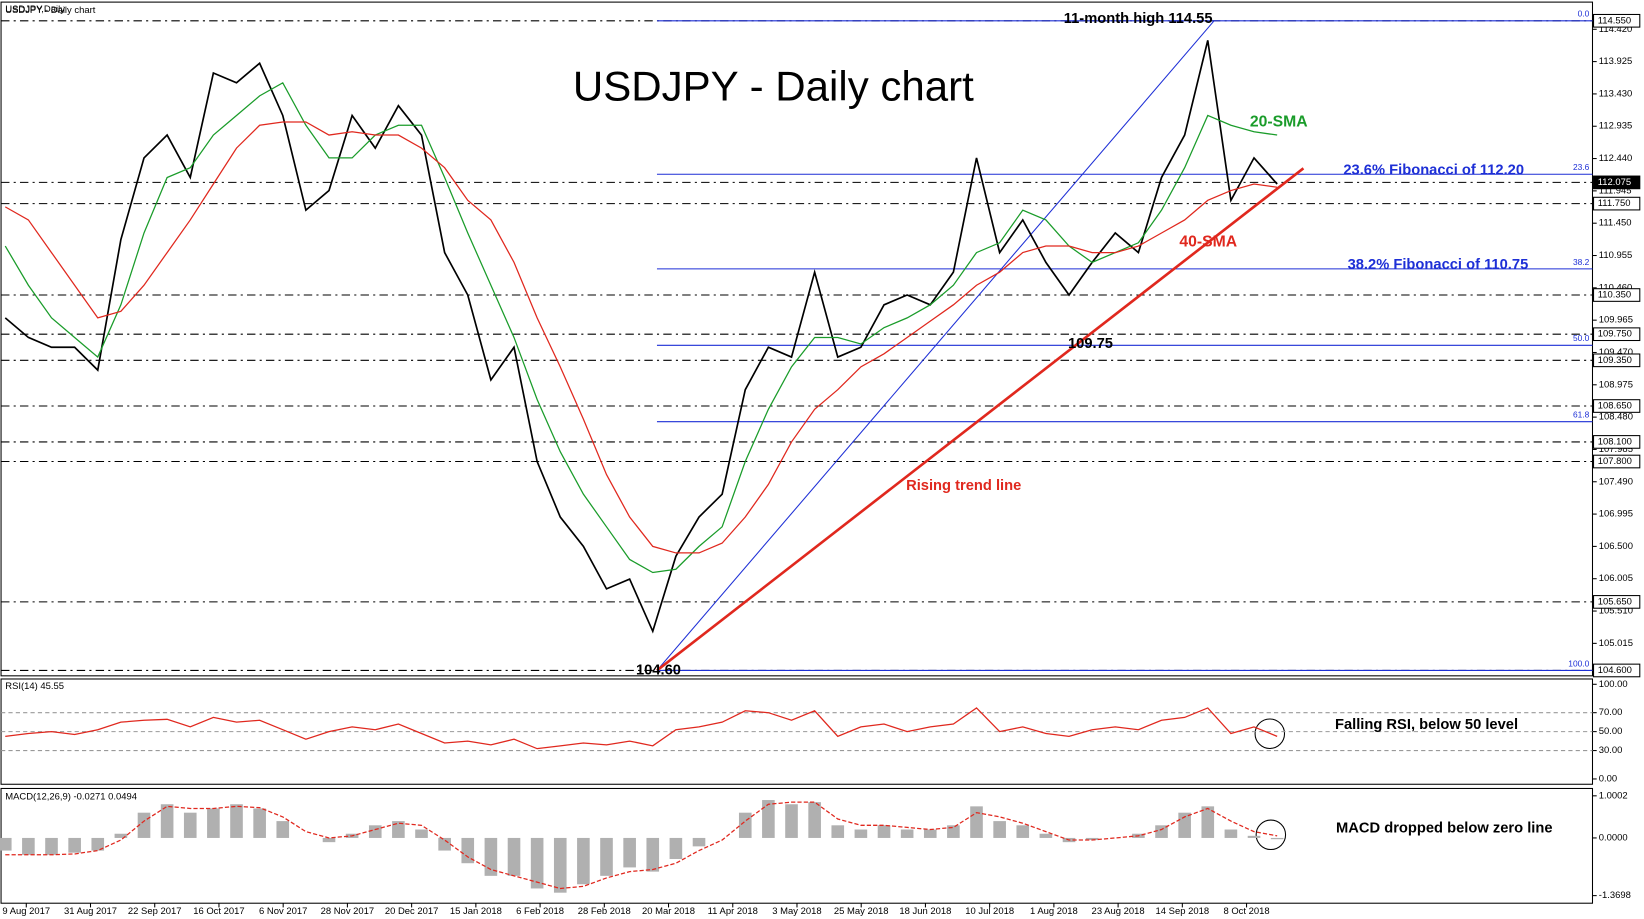  What do you see at coordinates (1584, 14) in the screenshot?
I see `fib-label: 0.0` at bounding box center [1584, 14].